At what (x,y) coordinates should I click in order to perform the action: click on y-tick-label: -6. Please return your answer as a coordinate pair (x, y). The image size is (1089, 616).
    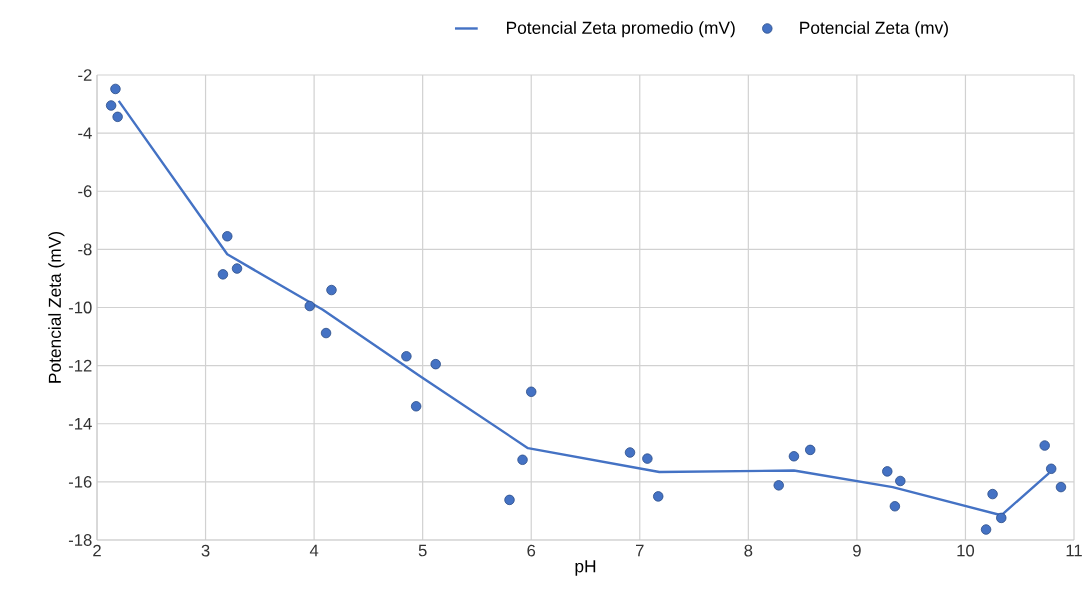
    Looking at the image, I should click on (85, 191).